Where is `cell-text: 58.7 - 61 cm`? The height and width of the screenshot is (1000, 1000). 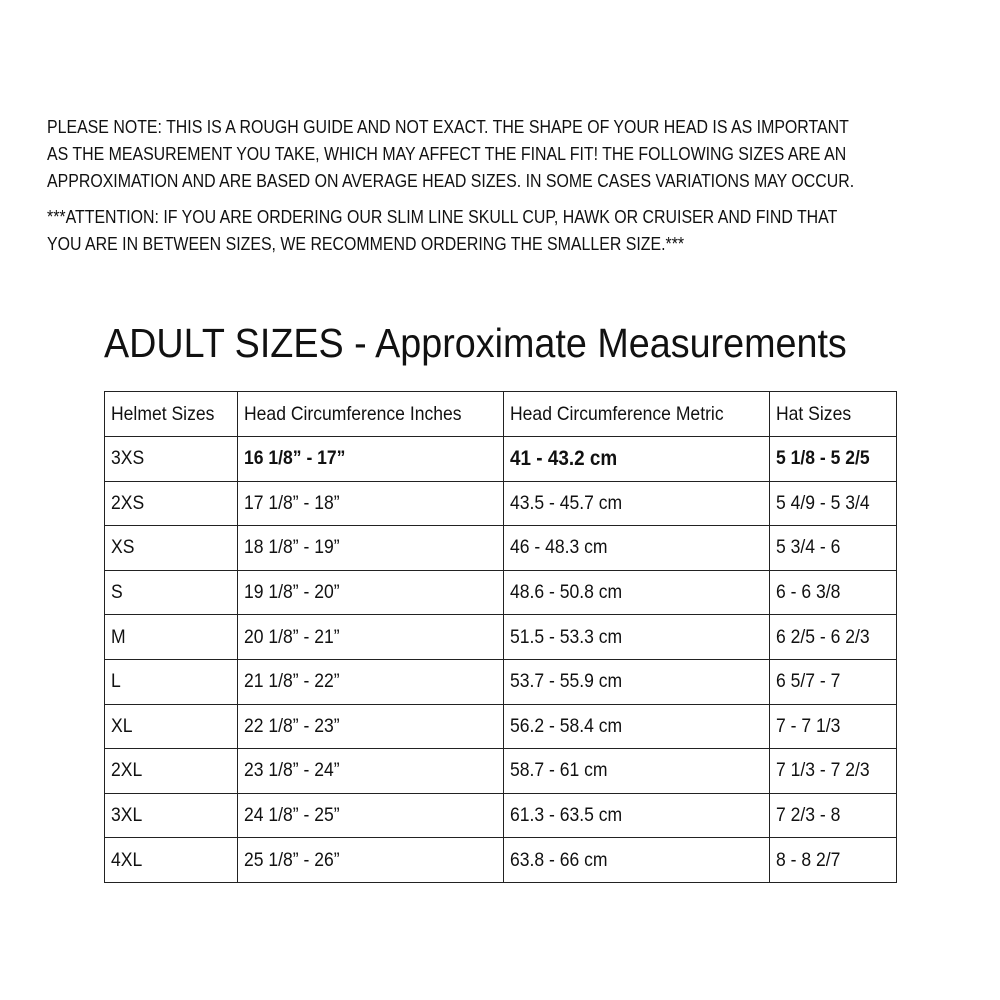
cell-text: 58.7 - 61 cm is located at coordinates (559, 770).